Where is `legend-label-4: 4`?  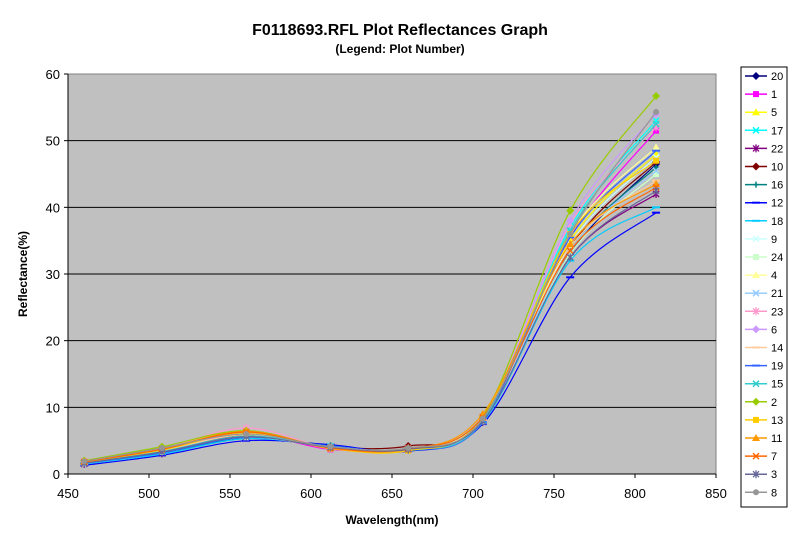
legend-label-4: 4 is located at coordinates (774, 276).